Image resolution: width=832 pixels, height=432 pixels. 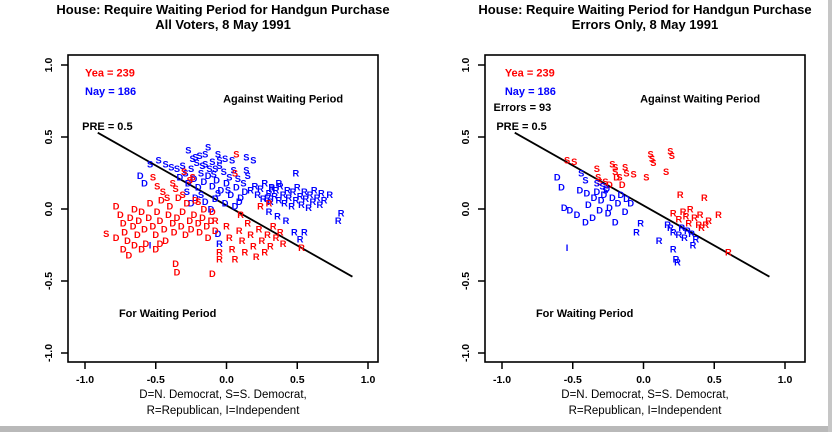 I want to click on y-tick-label: -0.5, so click(x=466, y=281).